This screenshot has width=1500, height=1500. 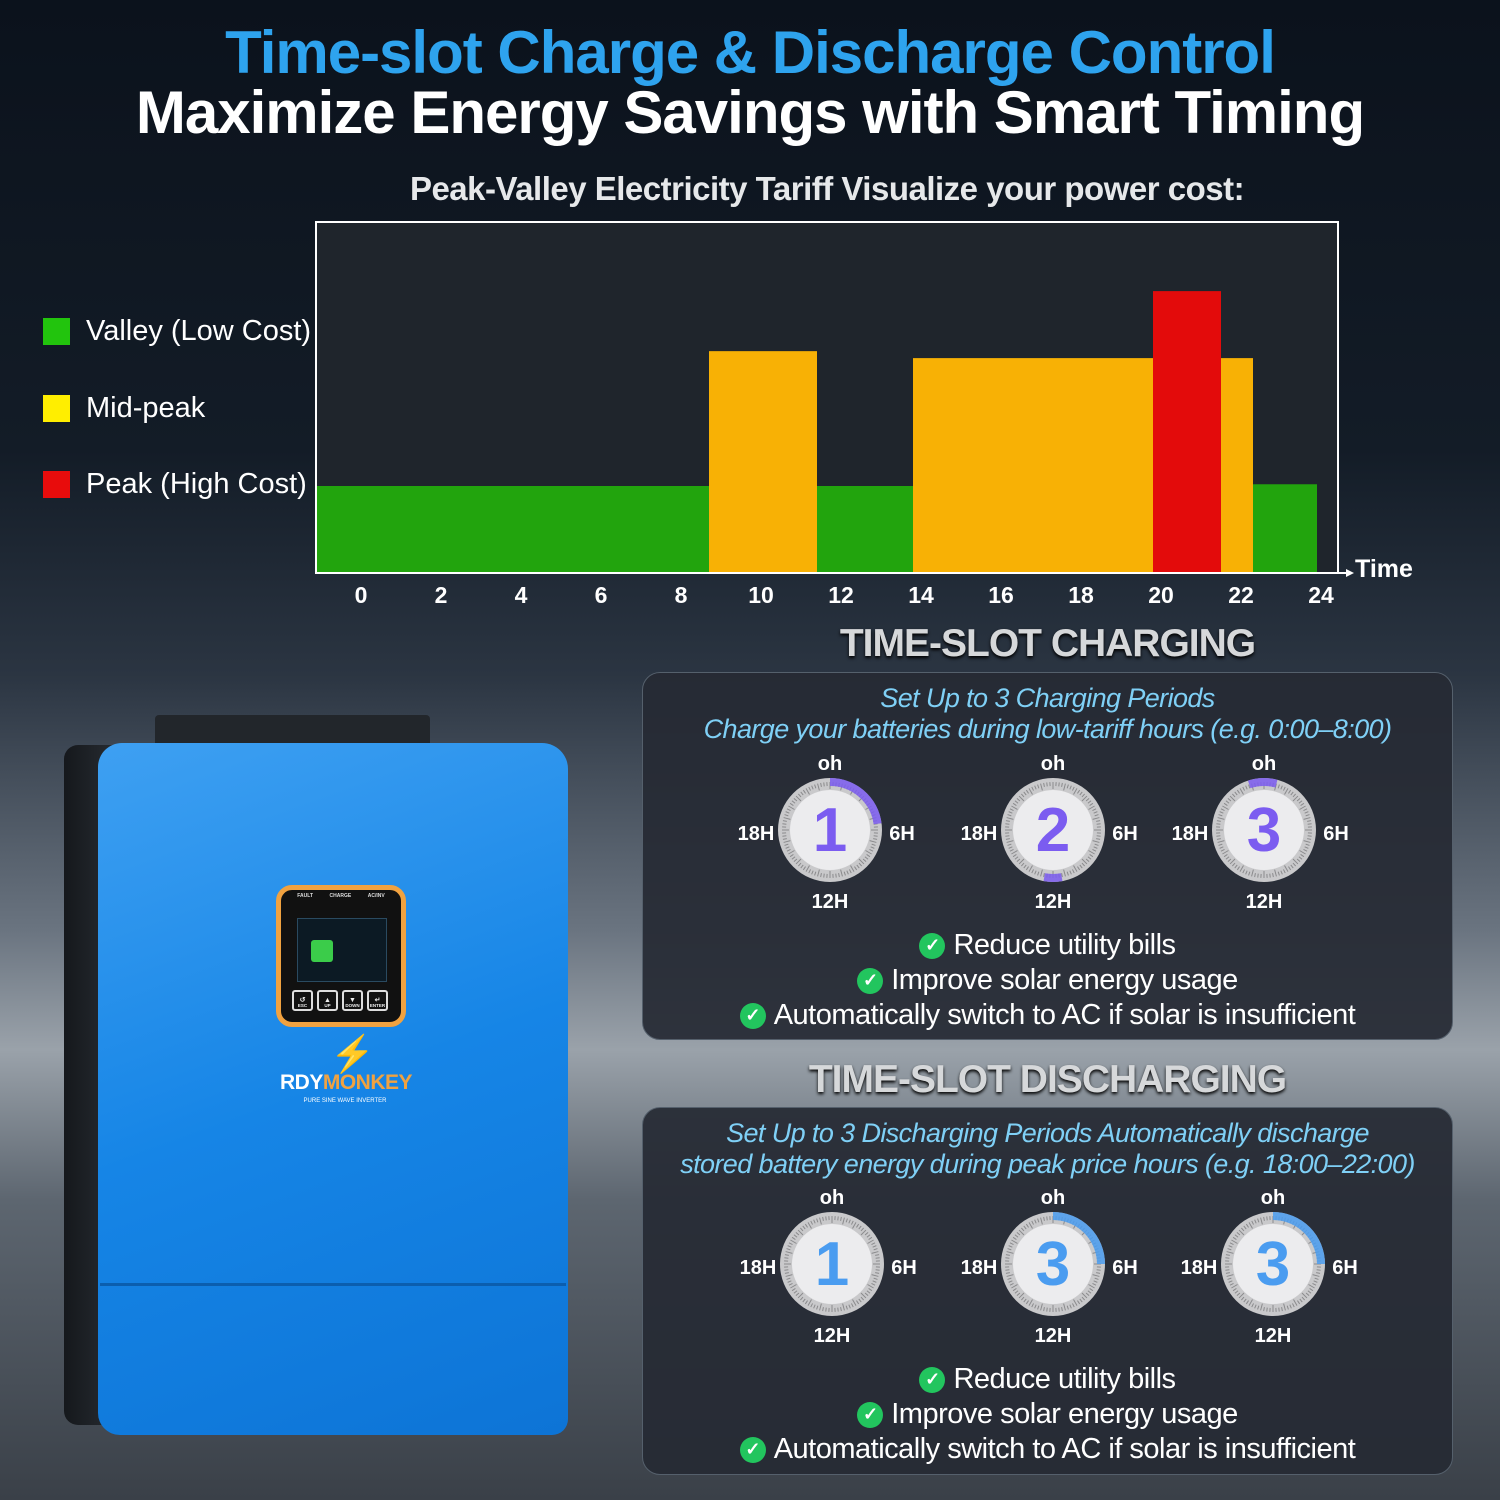 What do you see at coordinates (367, 1082) in the screenshot?
I see `brand-part: MONKEY` at bounding box center [367, 1082].